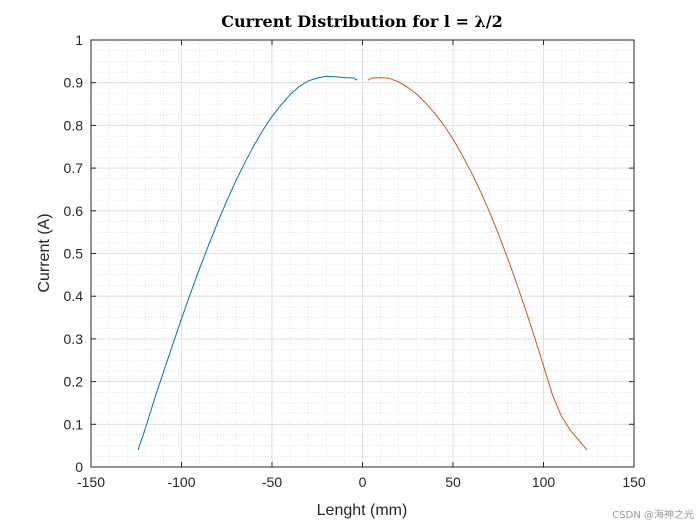 The height and width of the screenshot is (525, 700). I want to click on y-tick-label: 0.4, so click(74, 296).